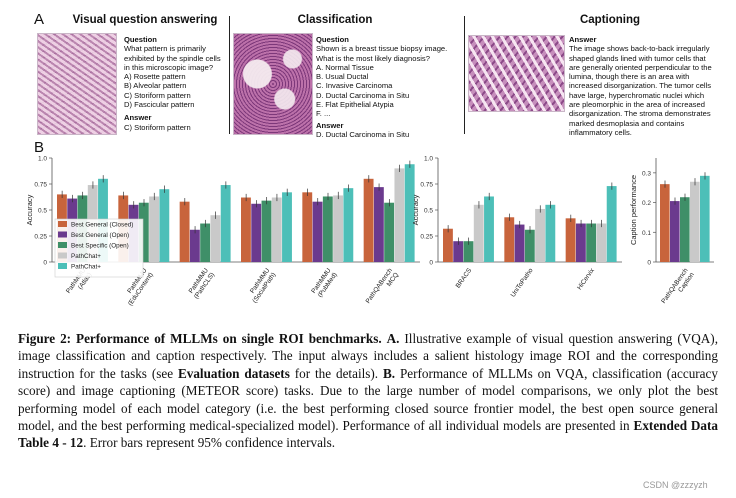 This screenshot has height=498, width=736. I want to click on y-tick-label: 0.2, so click(646, 203).